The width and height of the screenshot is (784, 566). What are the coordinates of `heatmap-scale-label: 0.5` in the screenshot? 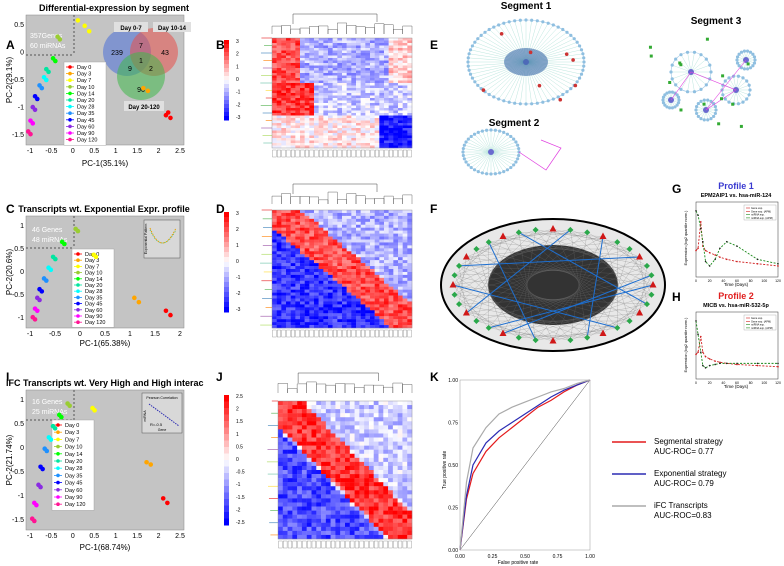 It's located at (239, 447).